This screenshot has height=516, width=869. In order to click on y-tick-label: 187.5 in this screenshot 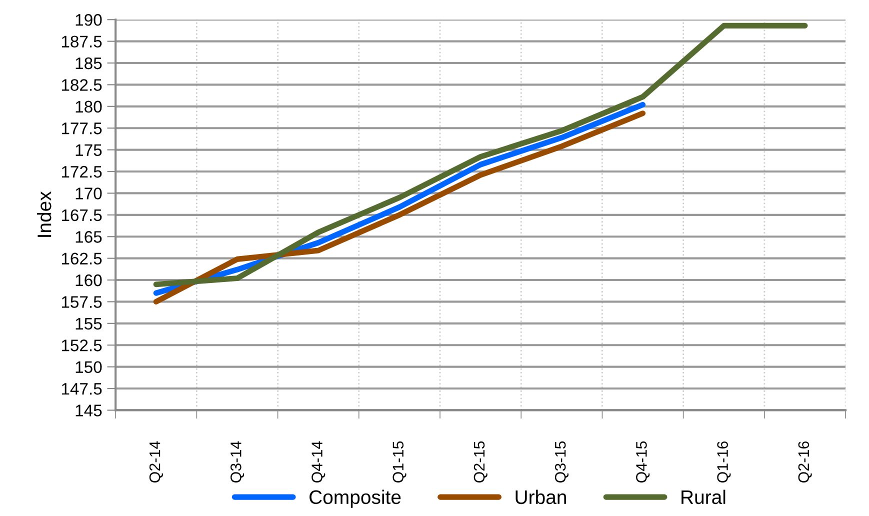, I will do `click(82, 42)`.